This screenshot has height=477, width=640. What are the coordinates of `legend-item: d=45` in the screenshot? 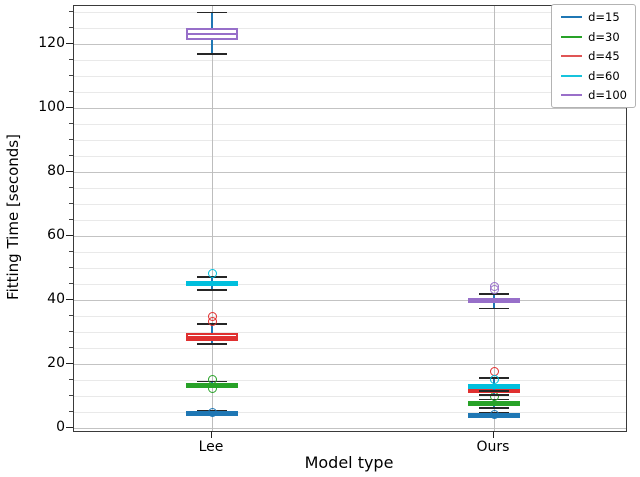 It's located at (594, 56).